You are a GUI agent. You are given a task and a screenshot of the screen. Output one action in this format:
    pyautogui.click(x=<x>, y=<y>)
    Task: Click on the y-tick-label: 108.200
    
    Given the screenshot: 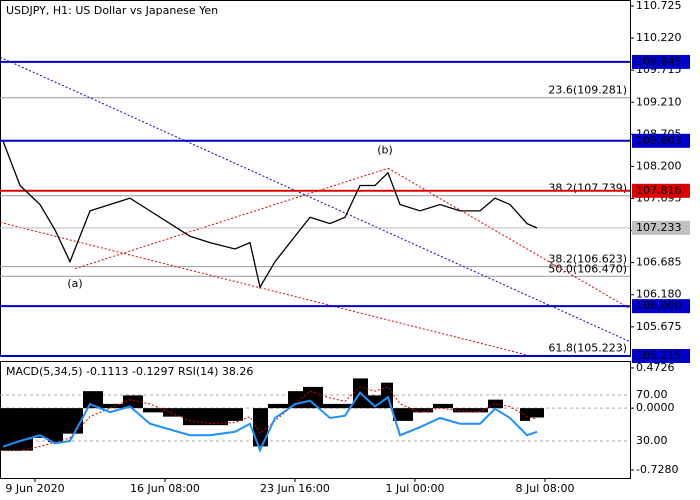 What is the action you would take?
    pyautogui.click(x=659, y=165)
    